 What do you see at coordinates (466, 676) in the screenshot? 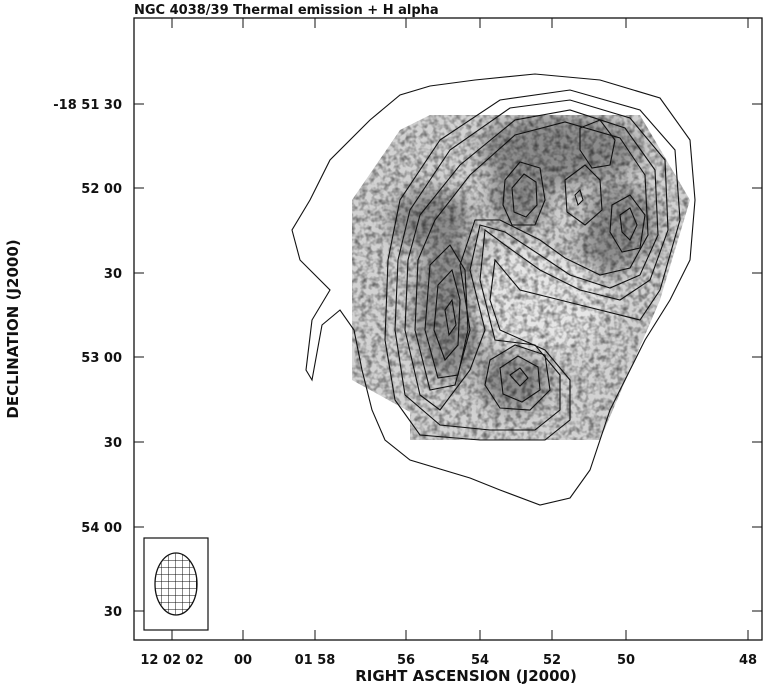
I see `x-axis-label: RIGHT ASCENSION (J2000)` at bounding box center [466, 676].